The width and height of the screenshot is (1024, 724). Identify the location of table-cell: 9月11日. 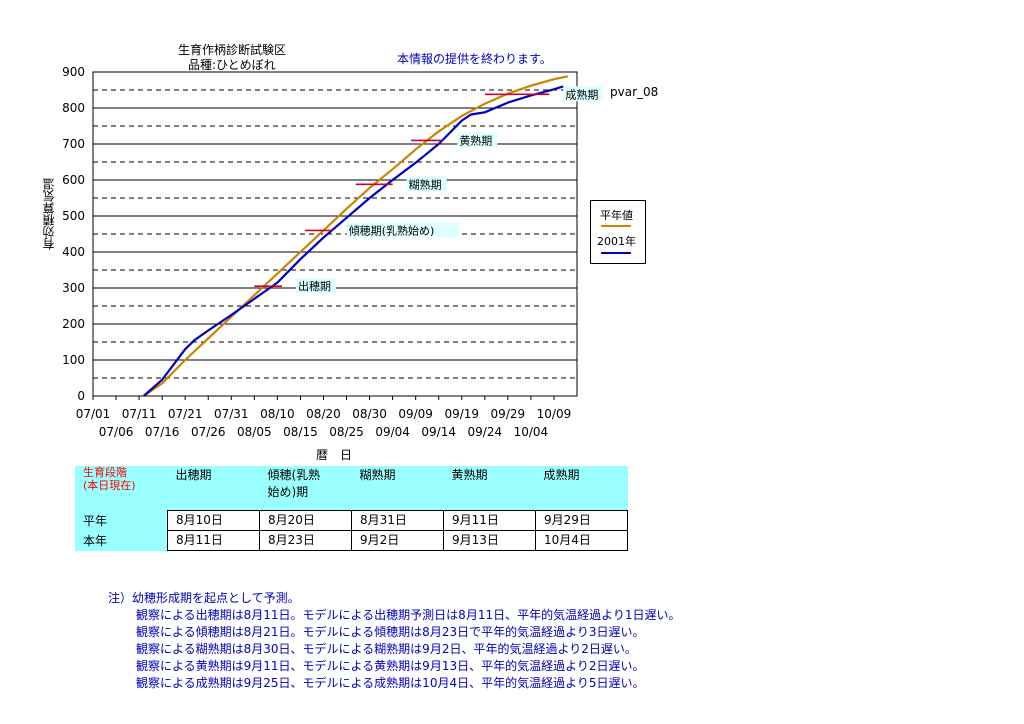
(489, 520).